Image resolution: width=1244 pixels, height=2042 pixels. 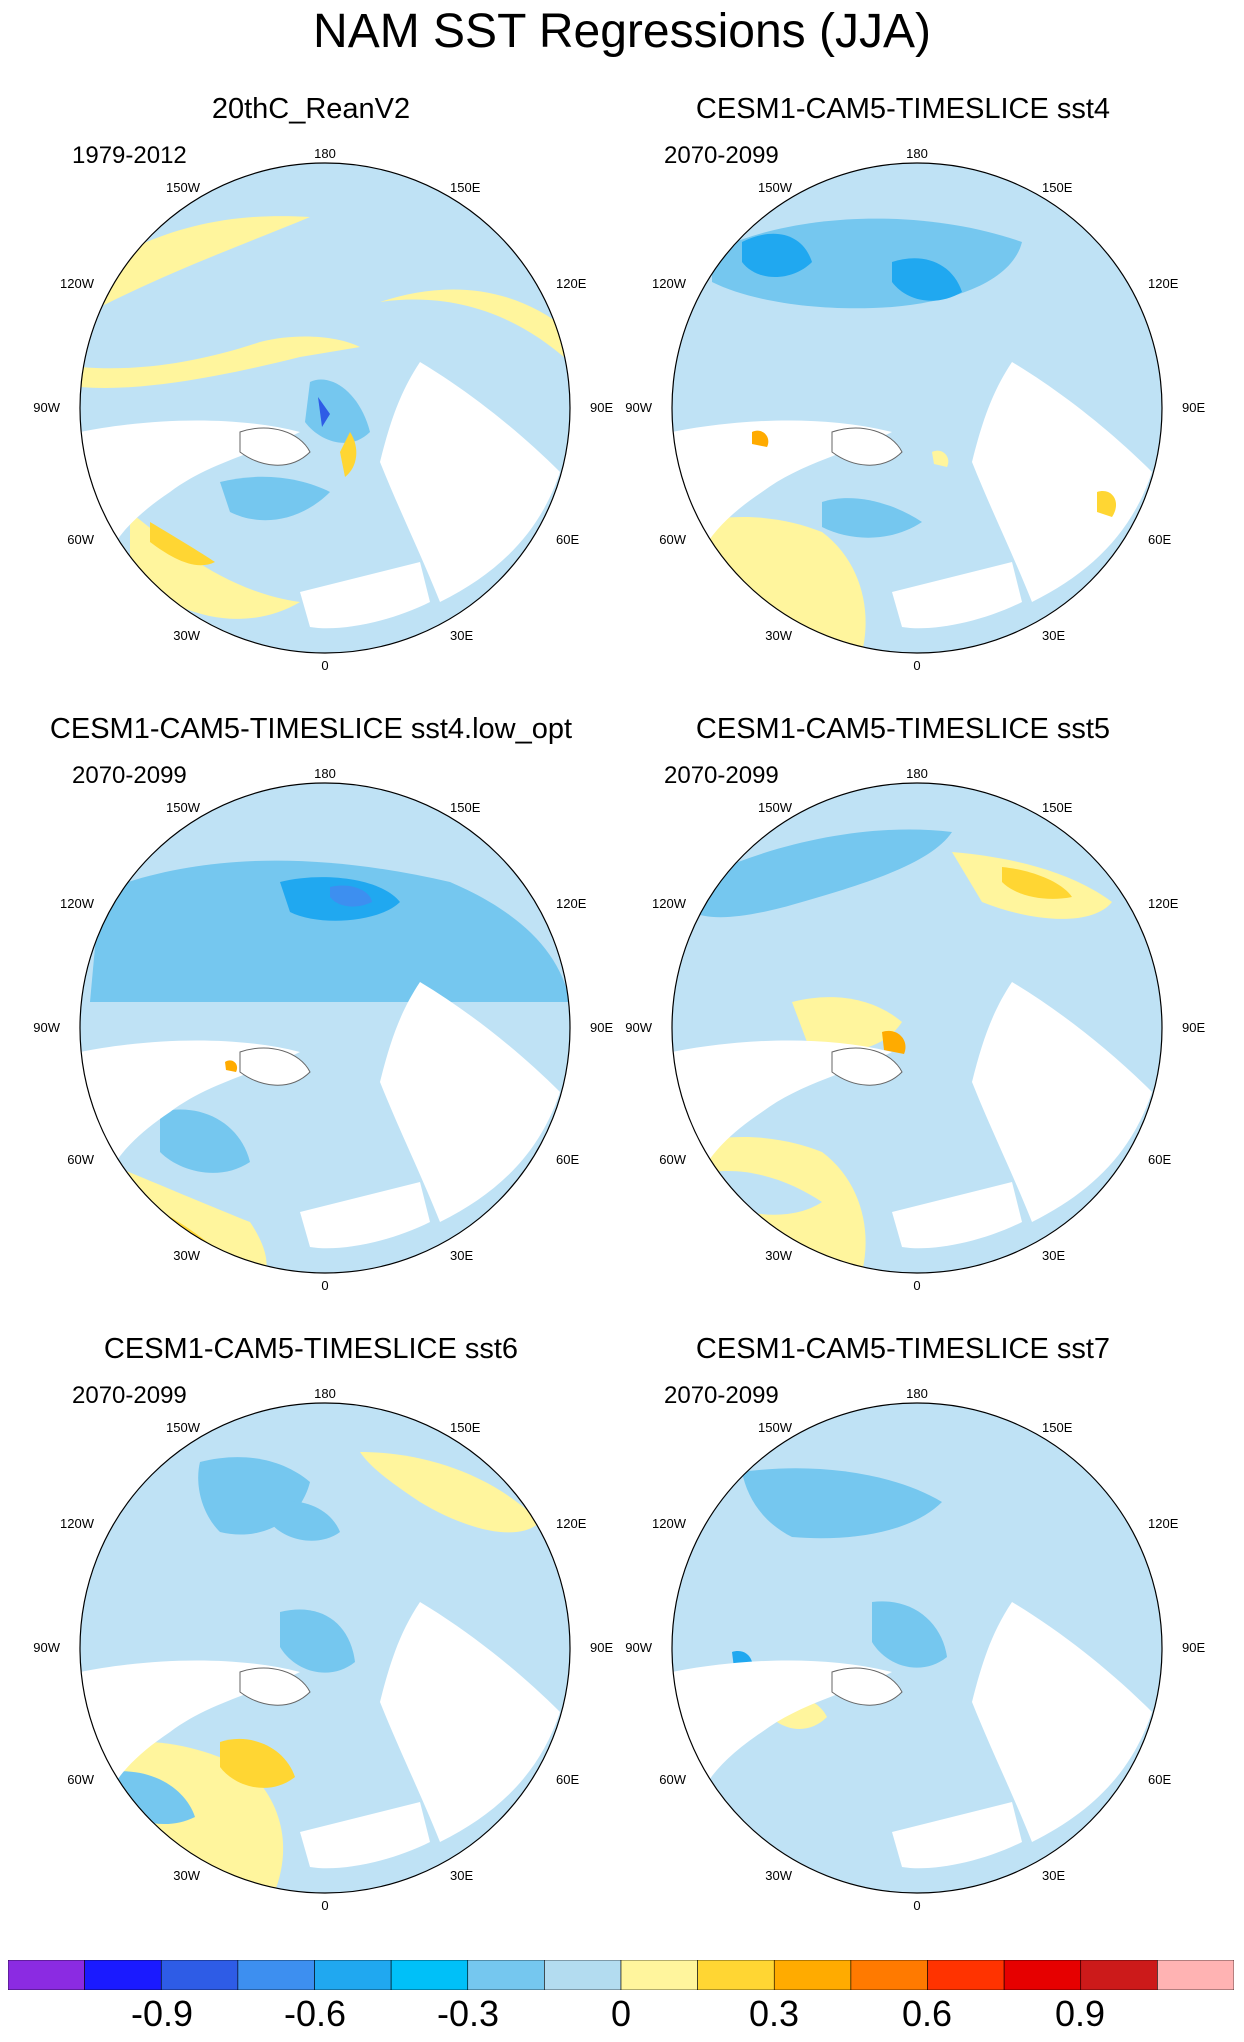 What do you see at coordinates (315, 2013) in the screenshot?
I see `colorbar-label: -0.6` at bounding box center [315, 2013].